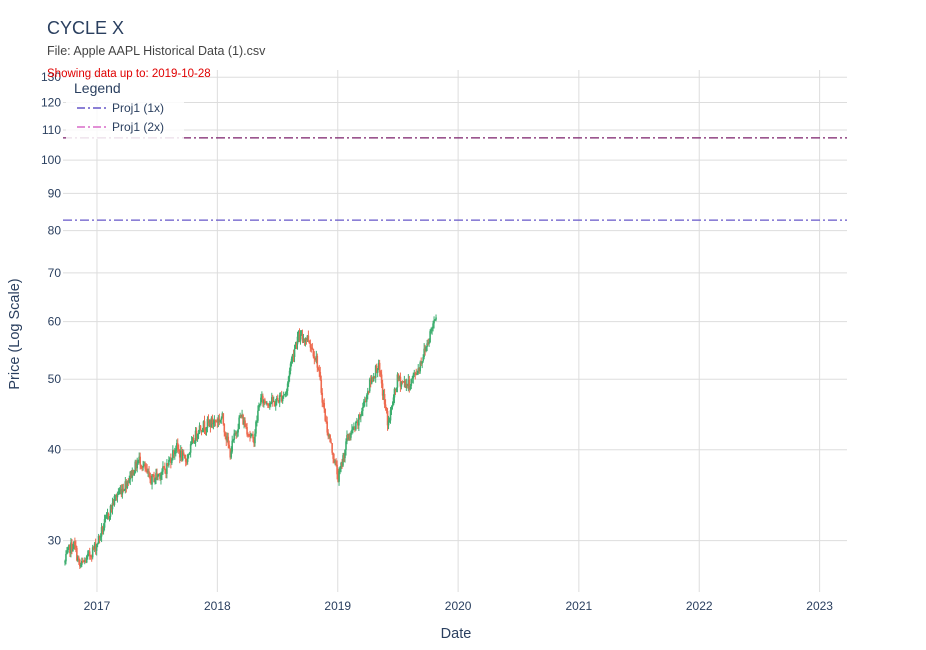 The height and width of the screenshot is (650, 926). Describe the element at coordinates (459, 606) in the screenshot. I see `x-tick-labels: 2017 2018 2019 2020 2021 2022 2023` at that location.